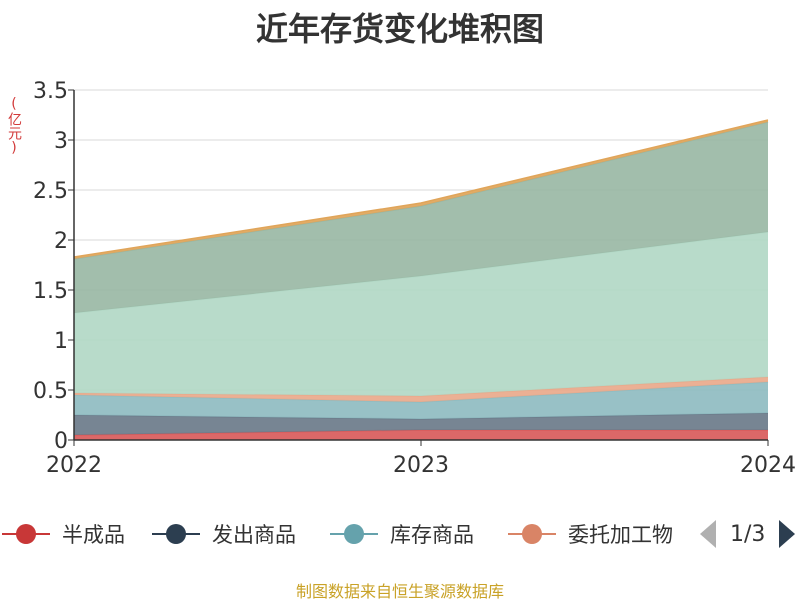 This screenshot has width=800, height=602. What do you see at coordinates (708, 534) in the screenshot?
I see `legend-prev-icon` at bounding box center [708, 534].